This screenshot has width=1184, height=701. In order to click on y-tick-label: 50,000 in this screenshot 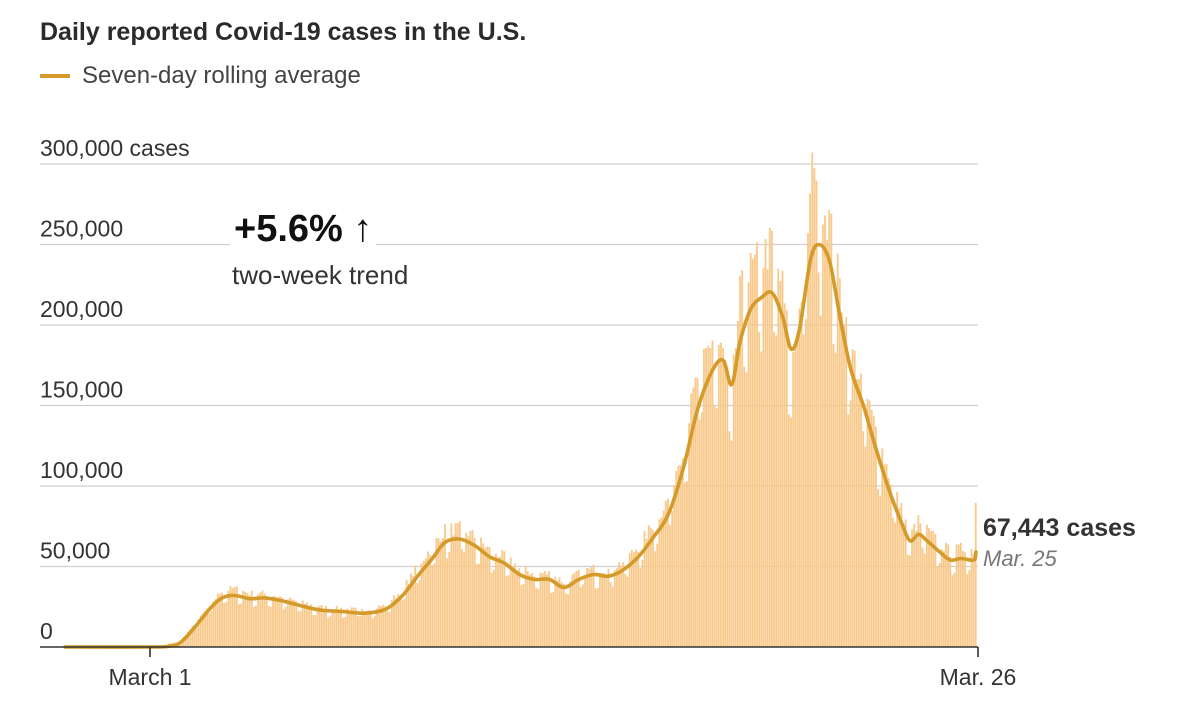, I will do `click(75, 551)`.